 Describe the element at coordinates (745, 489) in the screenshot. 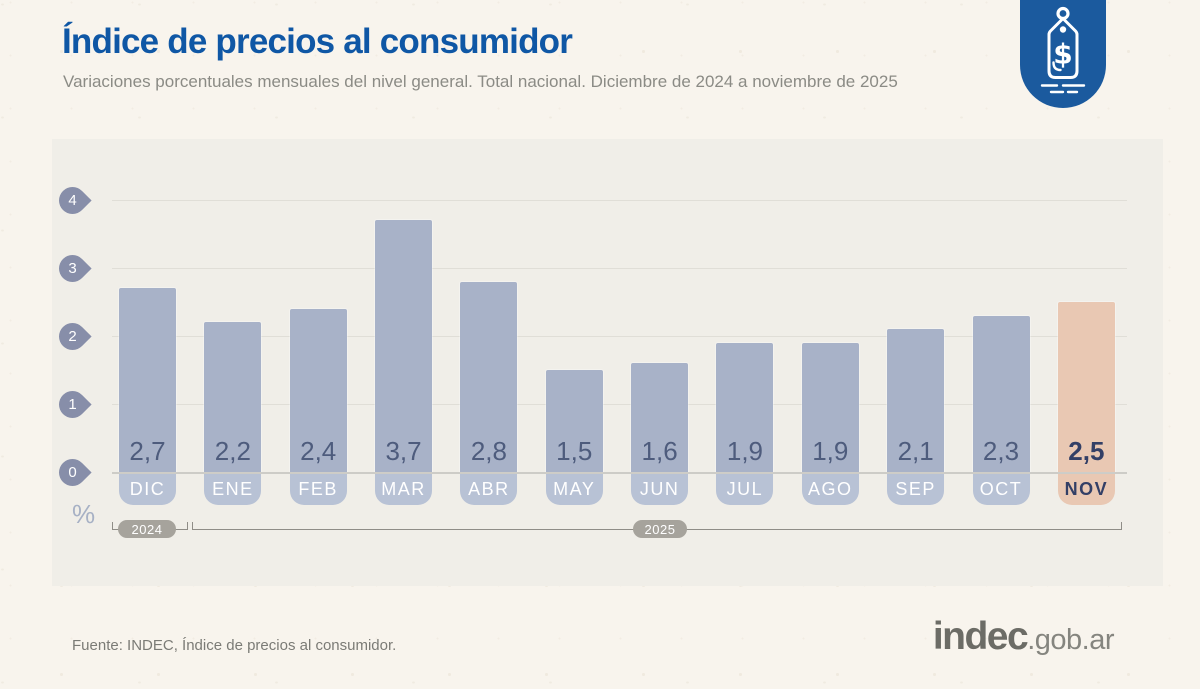

I see `month-badge-jul: JUL` at that location.